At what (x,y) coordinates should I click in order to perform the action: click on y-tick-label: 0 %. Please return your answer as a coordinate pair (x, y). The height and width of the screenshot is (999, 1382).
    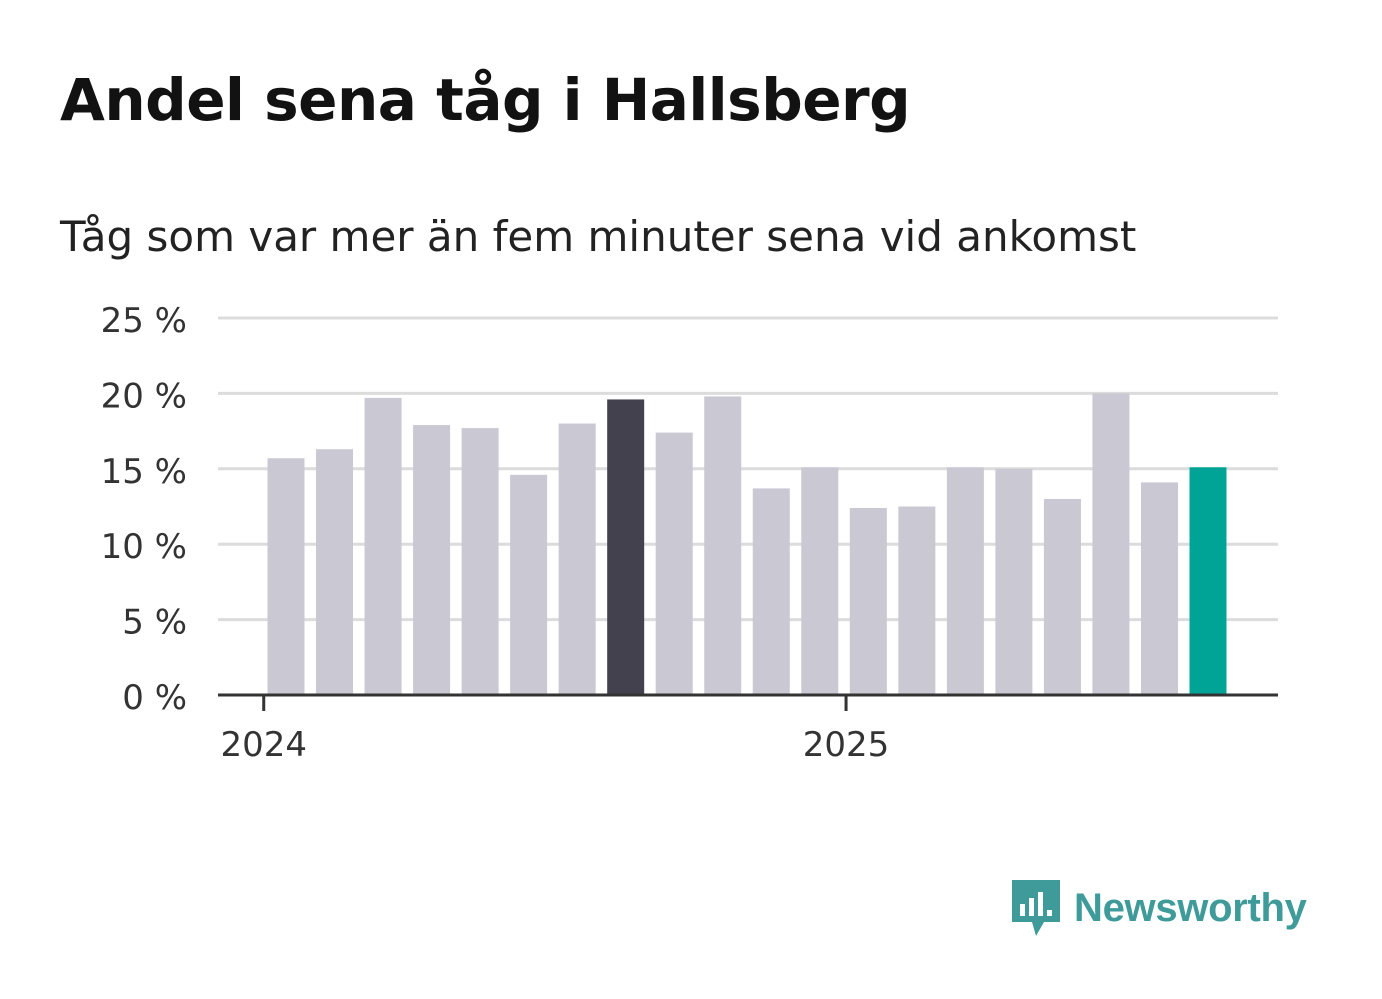
    Looking at the image, I should click on (154, 698).